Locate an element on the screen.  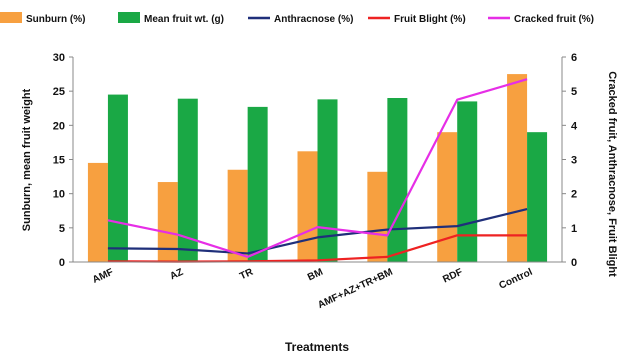
left-tick-label: 25 is located at coordinates (59, 92).